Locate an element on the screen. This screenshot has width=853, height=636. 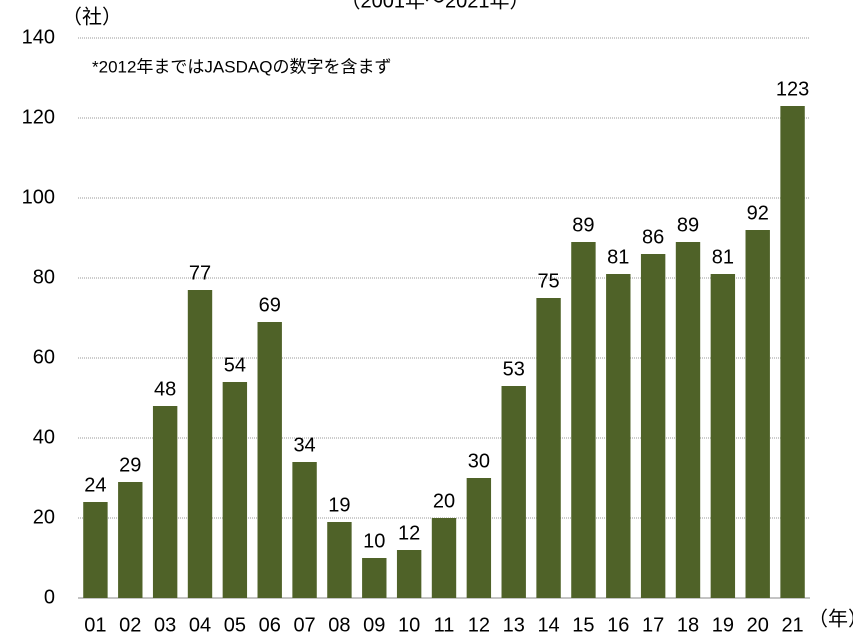
y-tick-label: 20 is located at coordinates (44, 517).